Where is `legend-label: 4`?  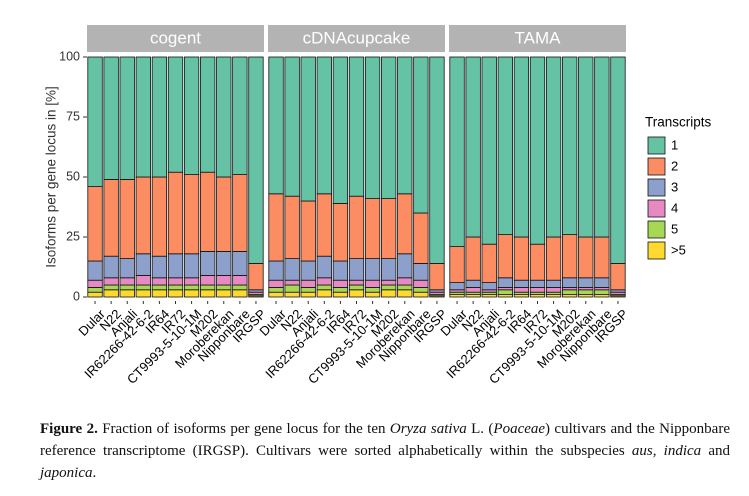 legend-label: 4 is located at coordinates (674, 207).